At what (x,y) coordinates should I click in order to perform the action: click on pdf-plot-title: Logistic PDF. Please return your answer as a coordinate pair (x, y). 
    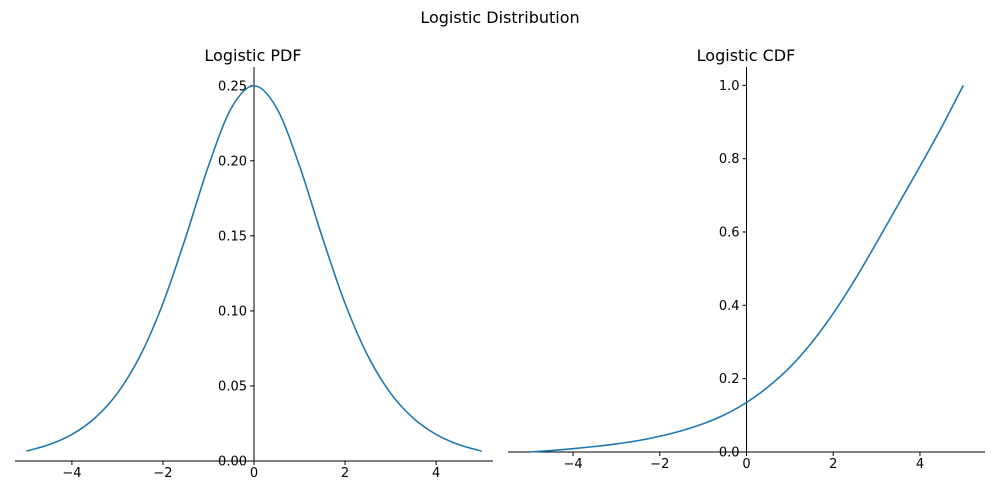
    Looking at the image, I should click on (252, 55).